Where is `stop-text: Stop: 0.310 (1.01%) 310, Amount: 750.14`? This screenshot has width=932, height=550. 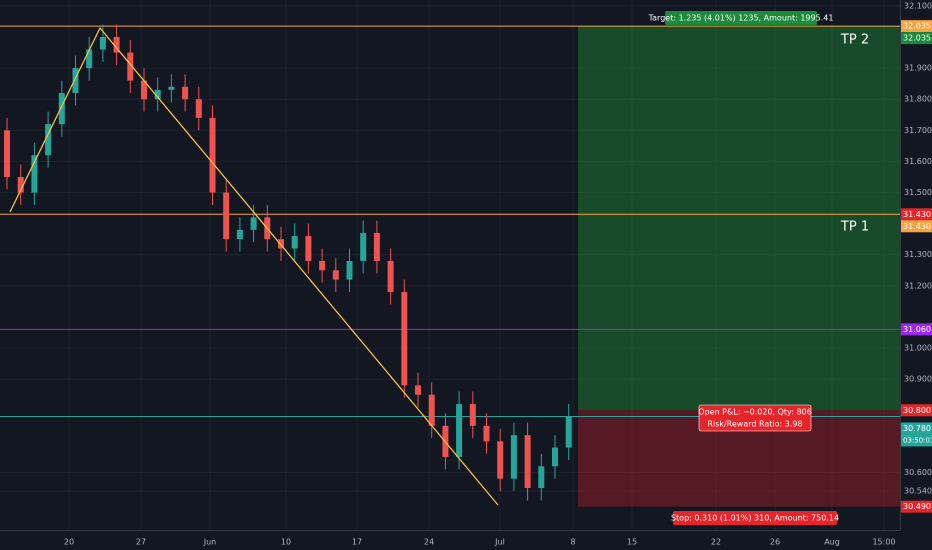 stop-text: Stop: 0.310 (1.01%) 310, Amount: 750.14 is located at coordinates (755, 518).